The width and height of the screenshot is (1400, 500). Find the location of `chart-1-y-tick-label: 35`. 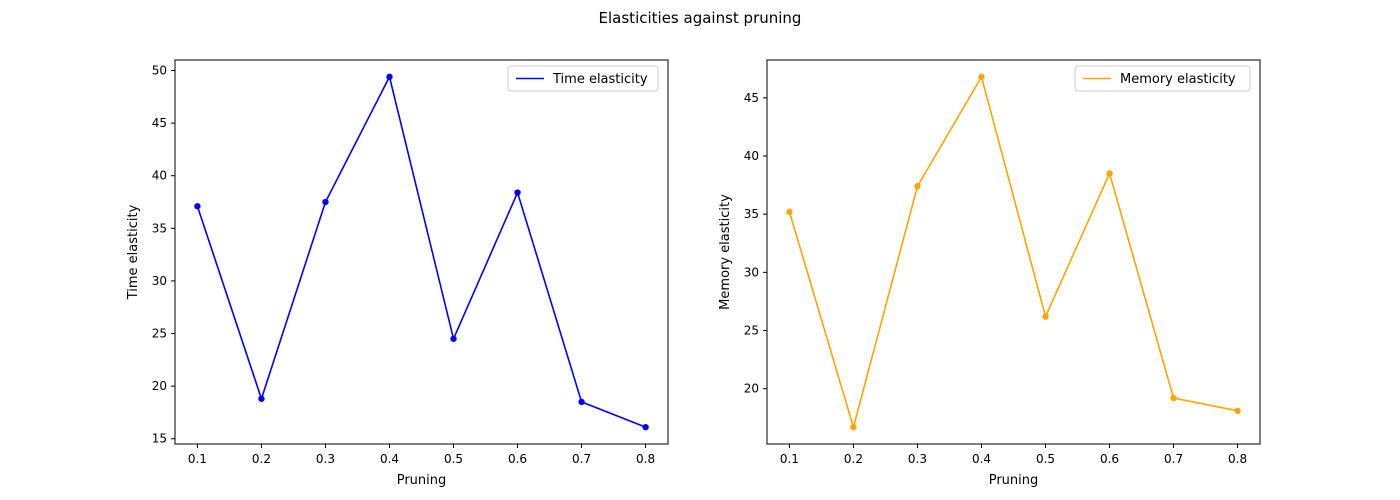

chart-1-y-tick-label: 35 is located at coordinates (751, 214).